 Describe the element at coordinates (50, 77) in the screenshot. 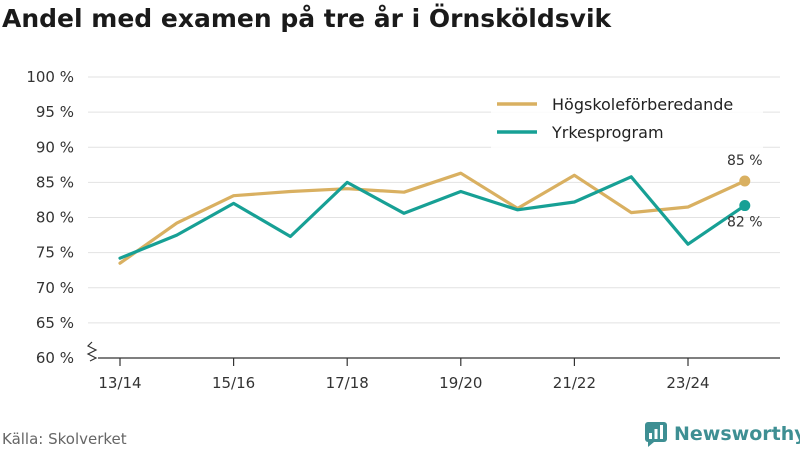

I see `y-tick-label: 100 %` at that location.